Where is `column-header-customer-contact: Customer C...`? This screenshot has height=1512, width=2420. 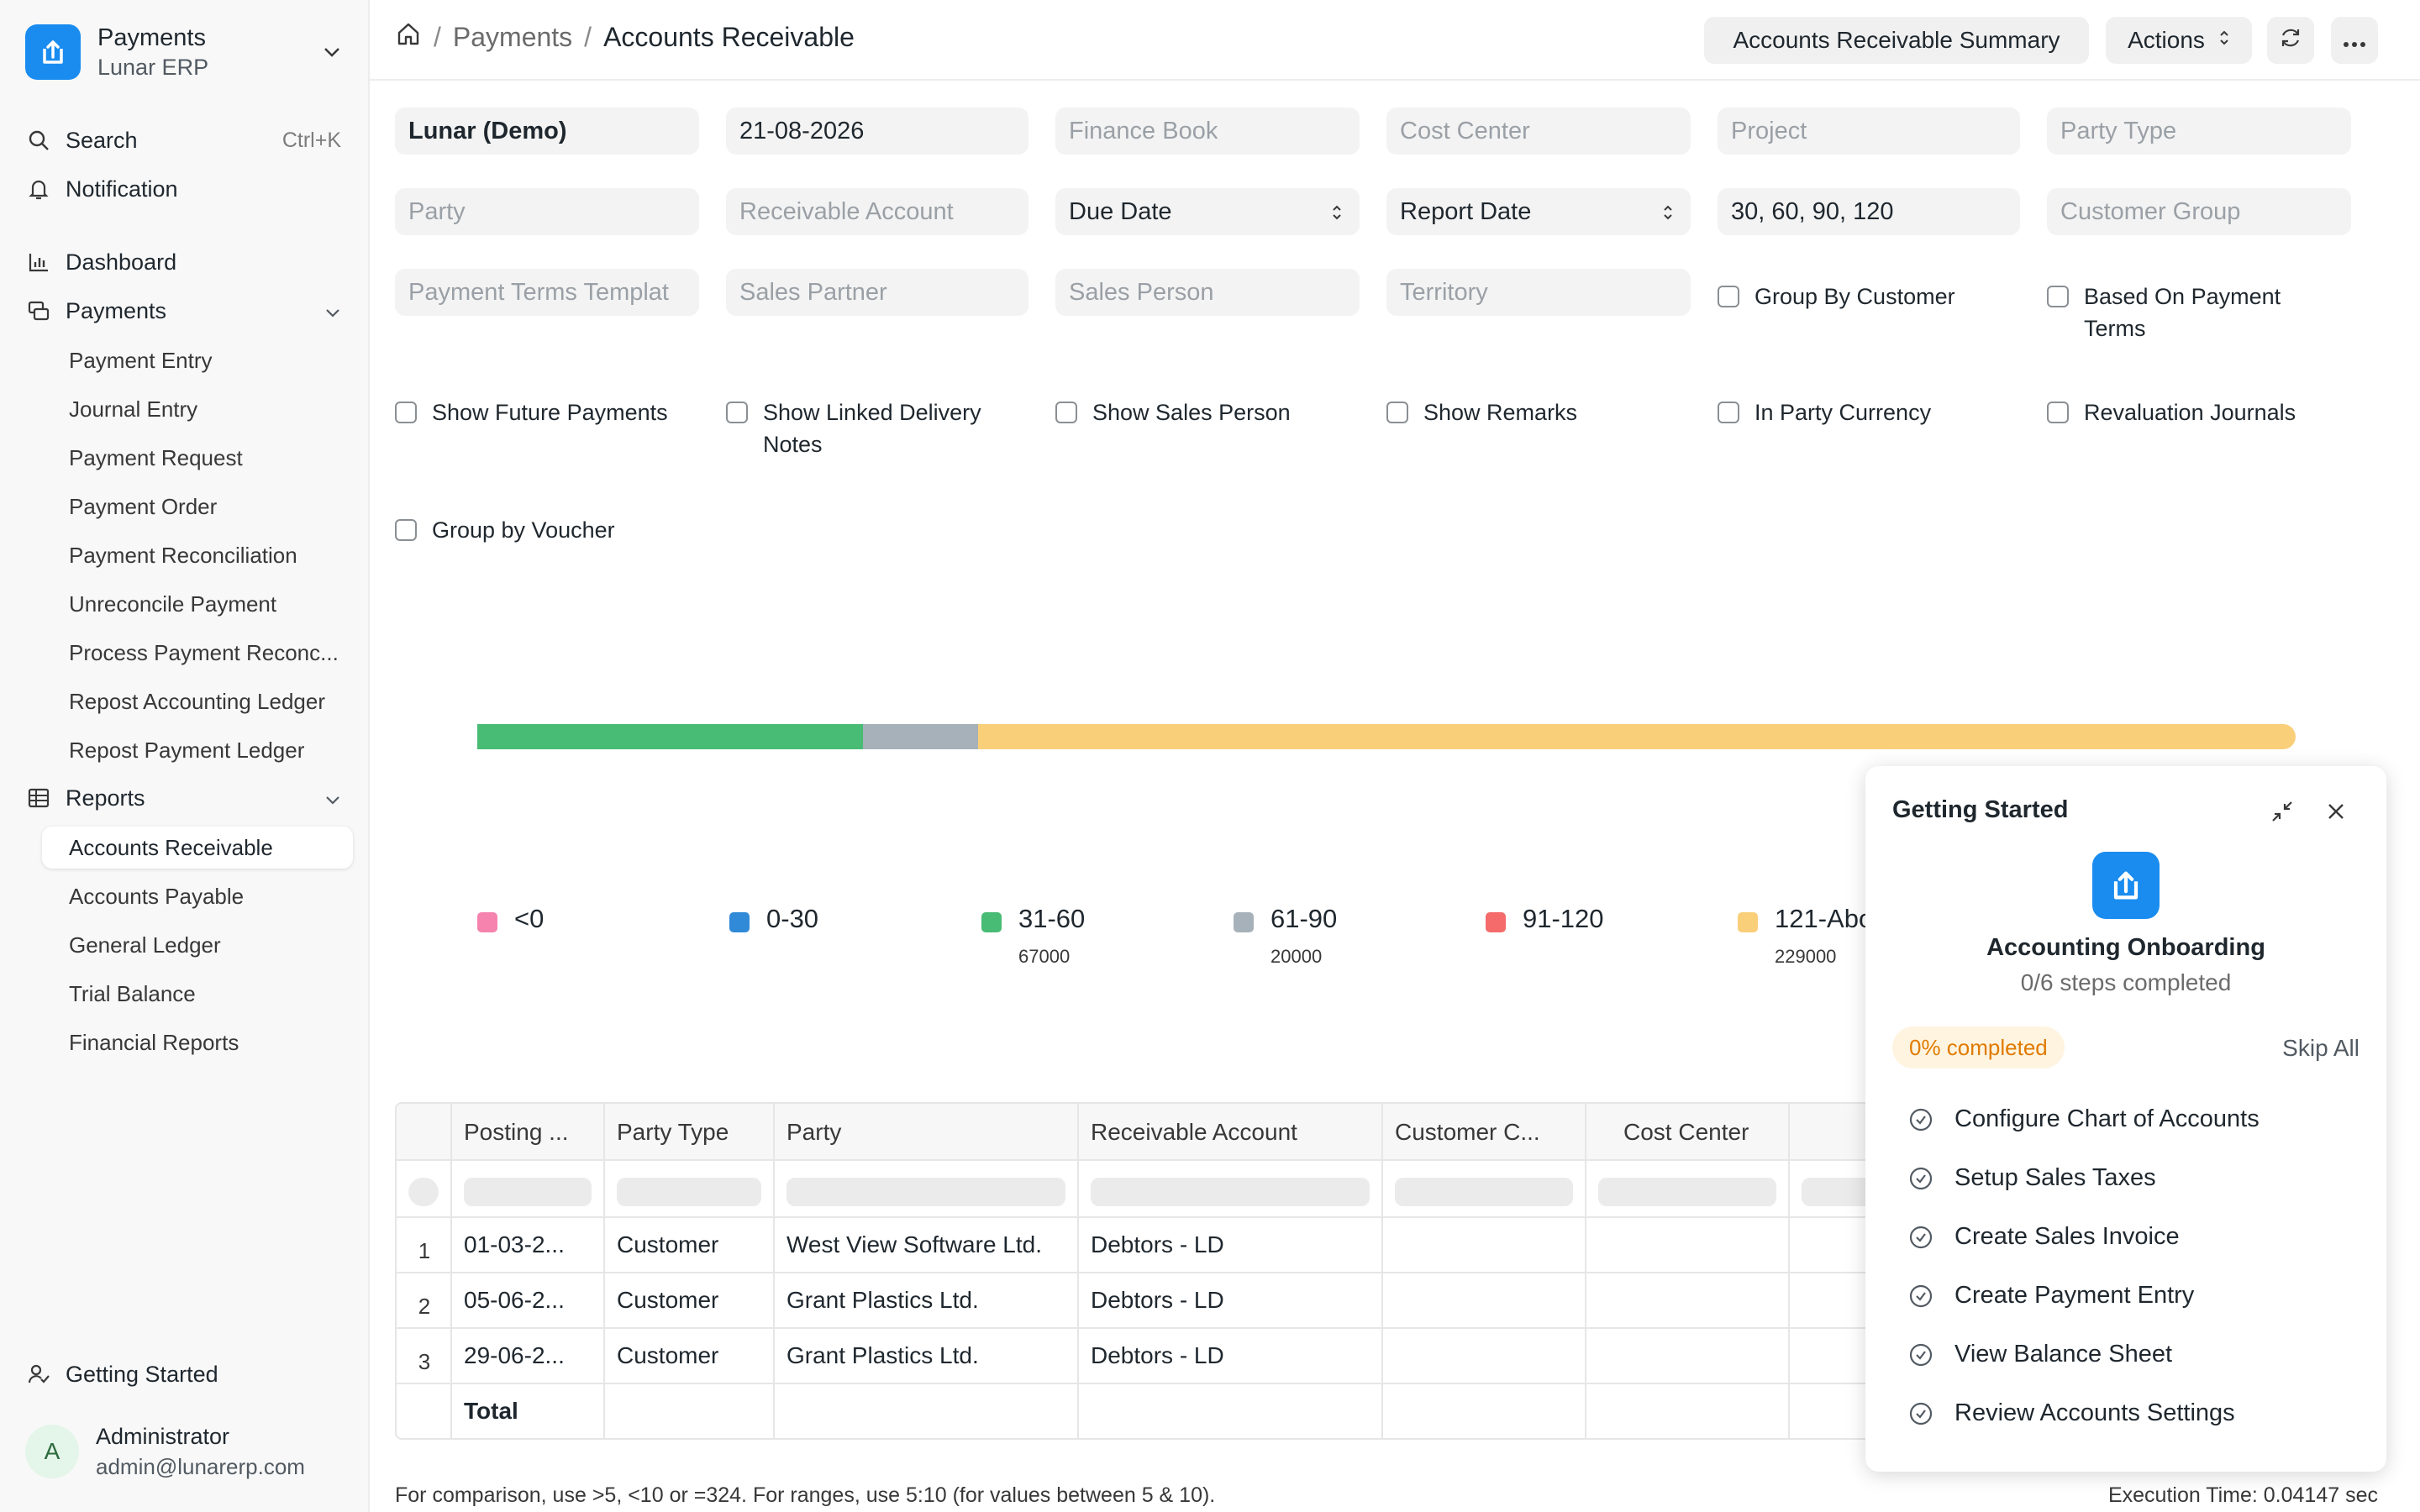 column-header-customer-contact: Customer C... is located at coordinates (1468, 1132).